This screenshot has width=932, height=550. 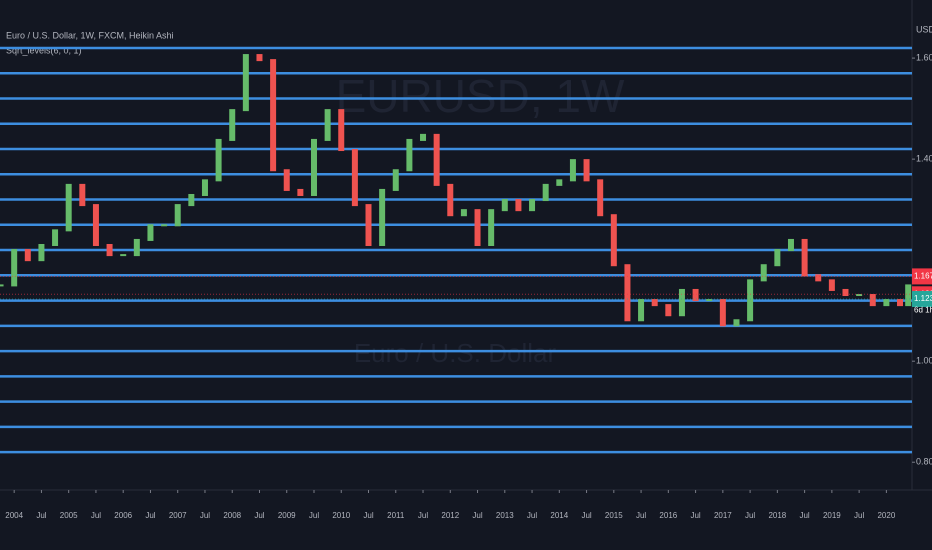 I want to click on x-tick-label: 2018, so click(x=777, y=515).